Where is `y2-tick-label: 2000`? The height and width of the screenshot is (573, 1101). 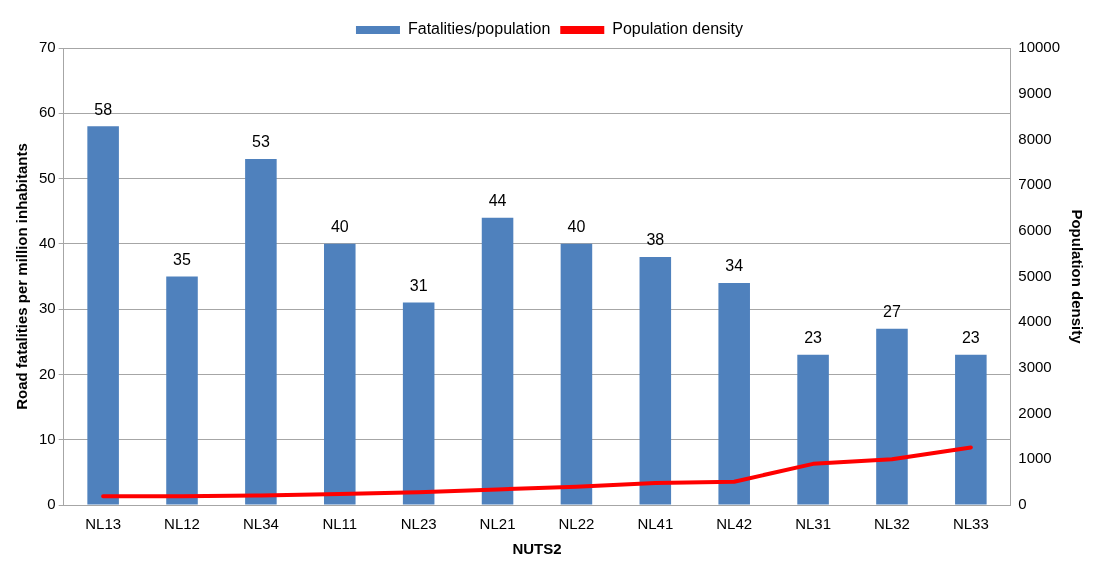
y2-tick-label: 2000 is located at coordinates (1035, 412).